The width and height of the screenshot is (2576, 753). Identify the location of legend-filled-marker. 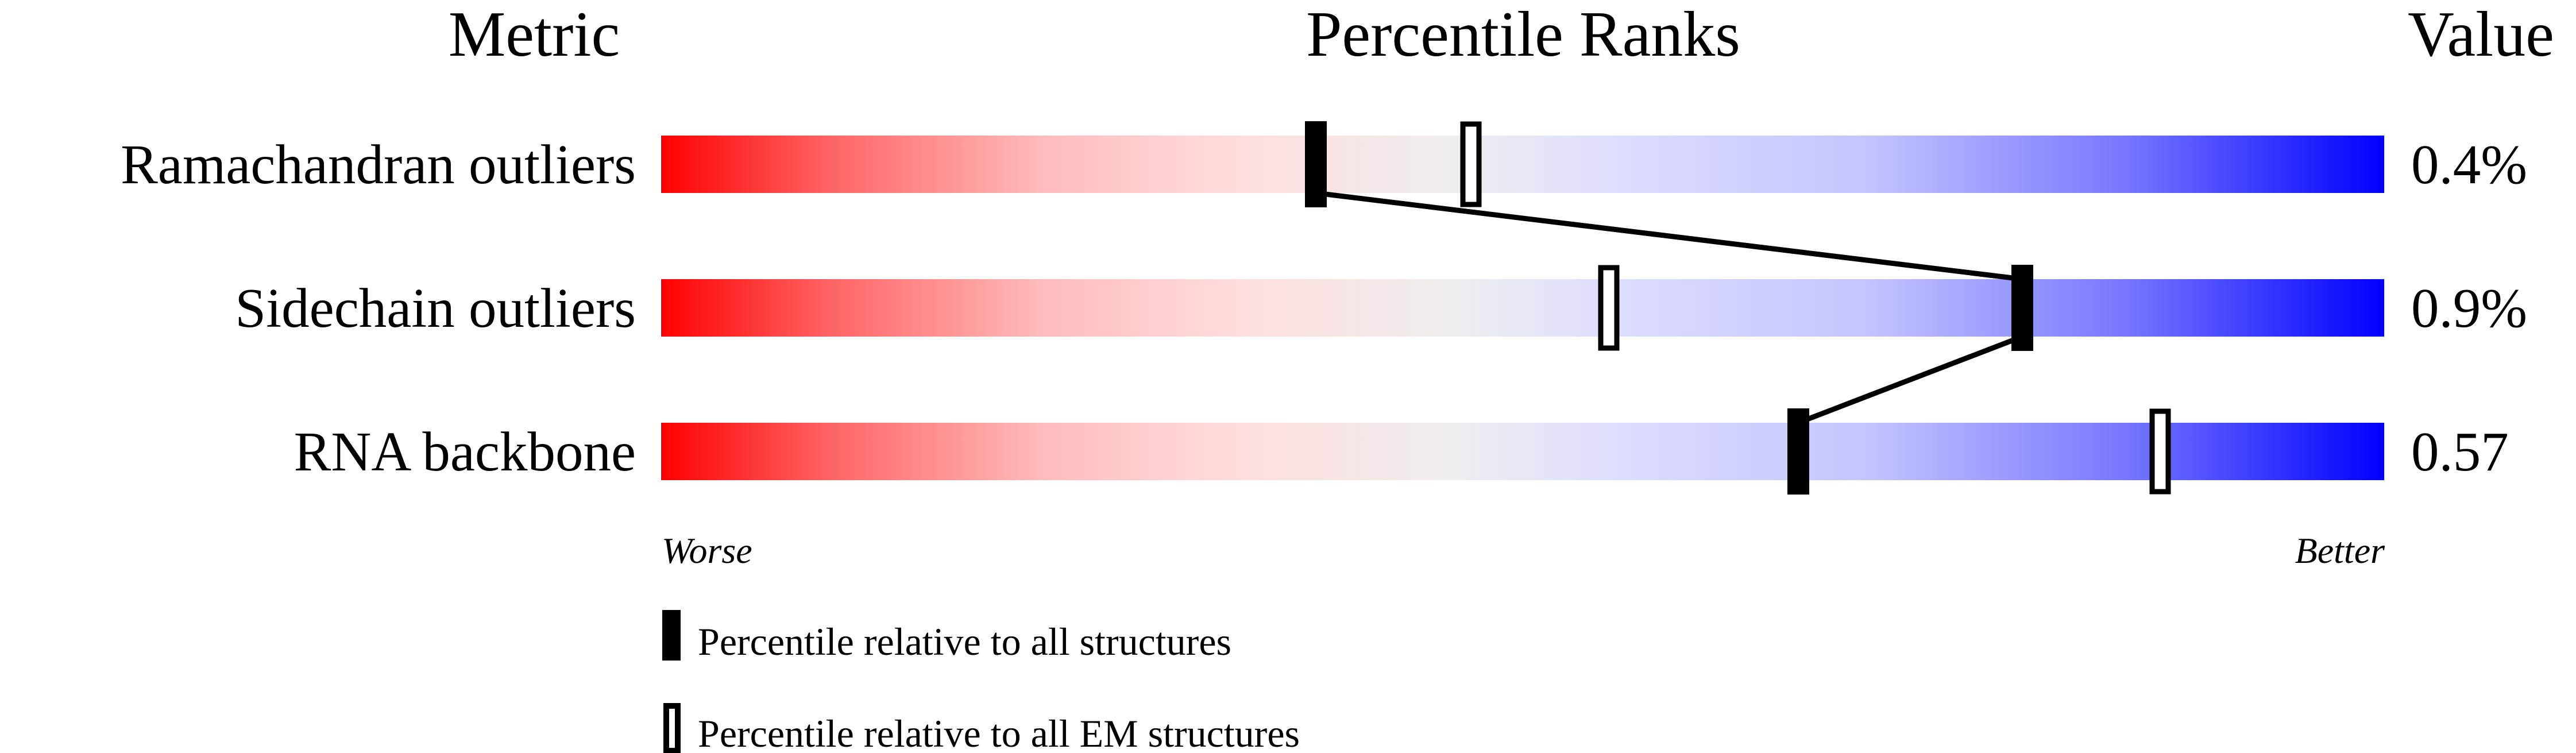
(671, 636).